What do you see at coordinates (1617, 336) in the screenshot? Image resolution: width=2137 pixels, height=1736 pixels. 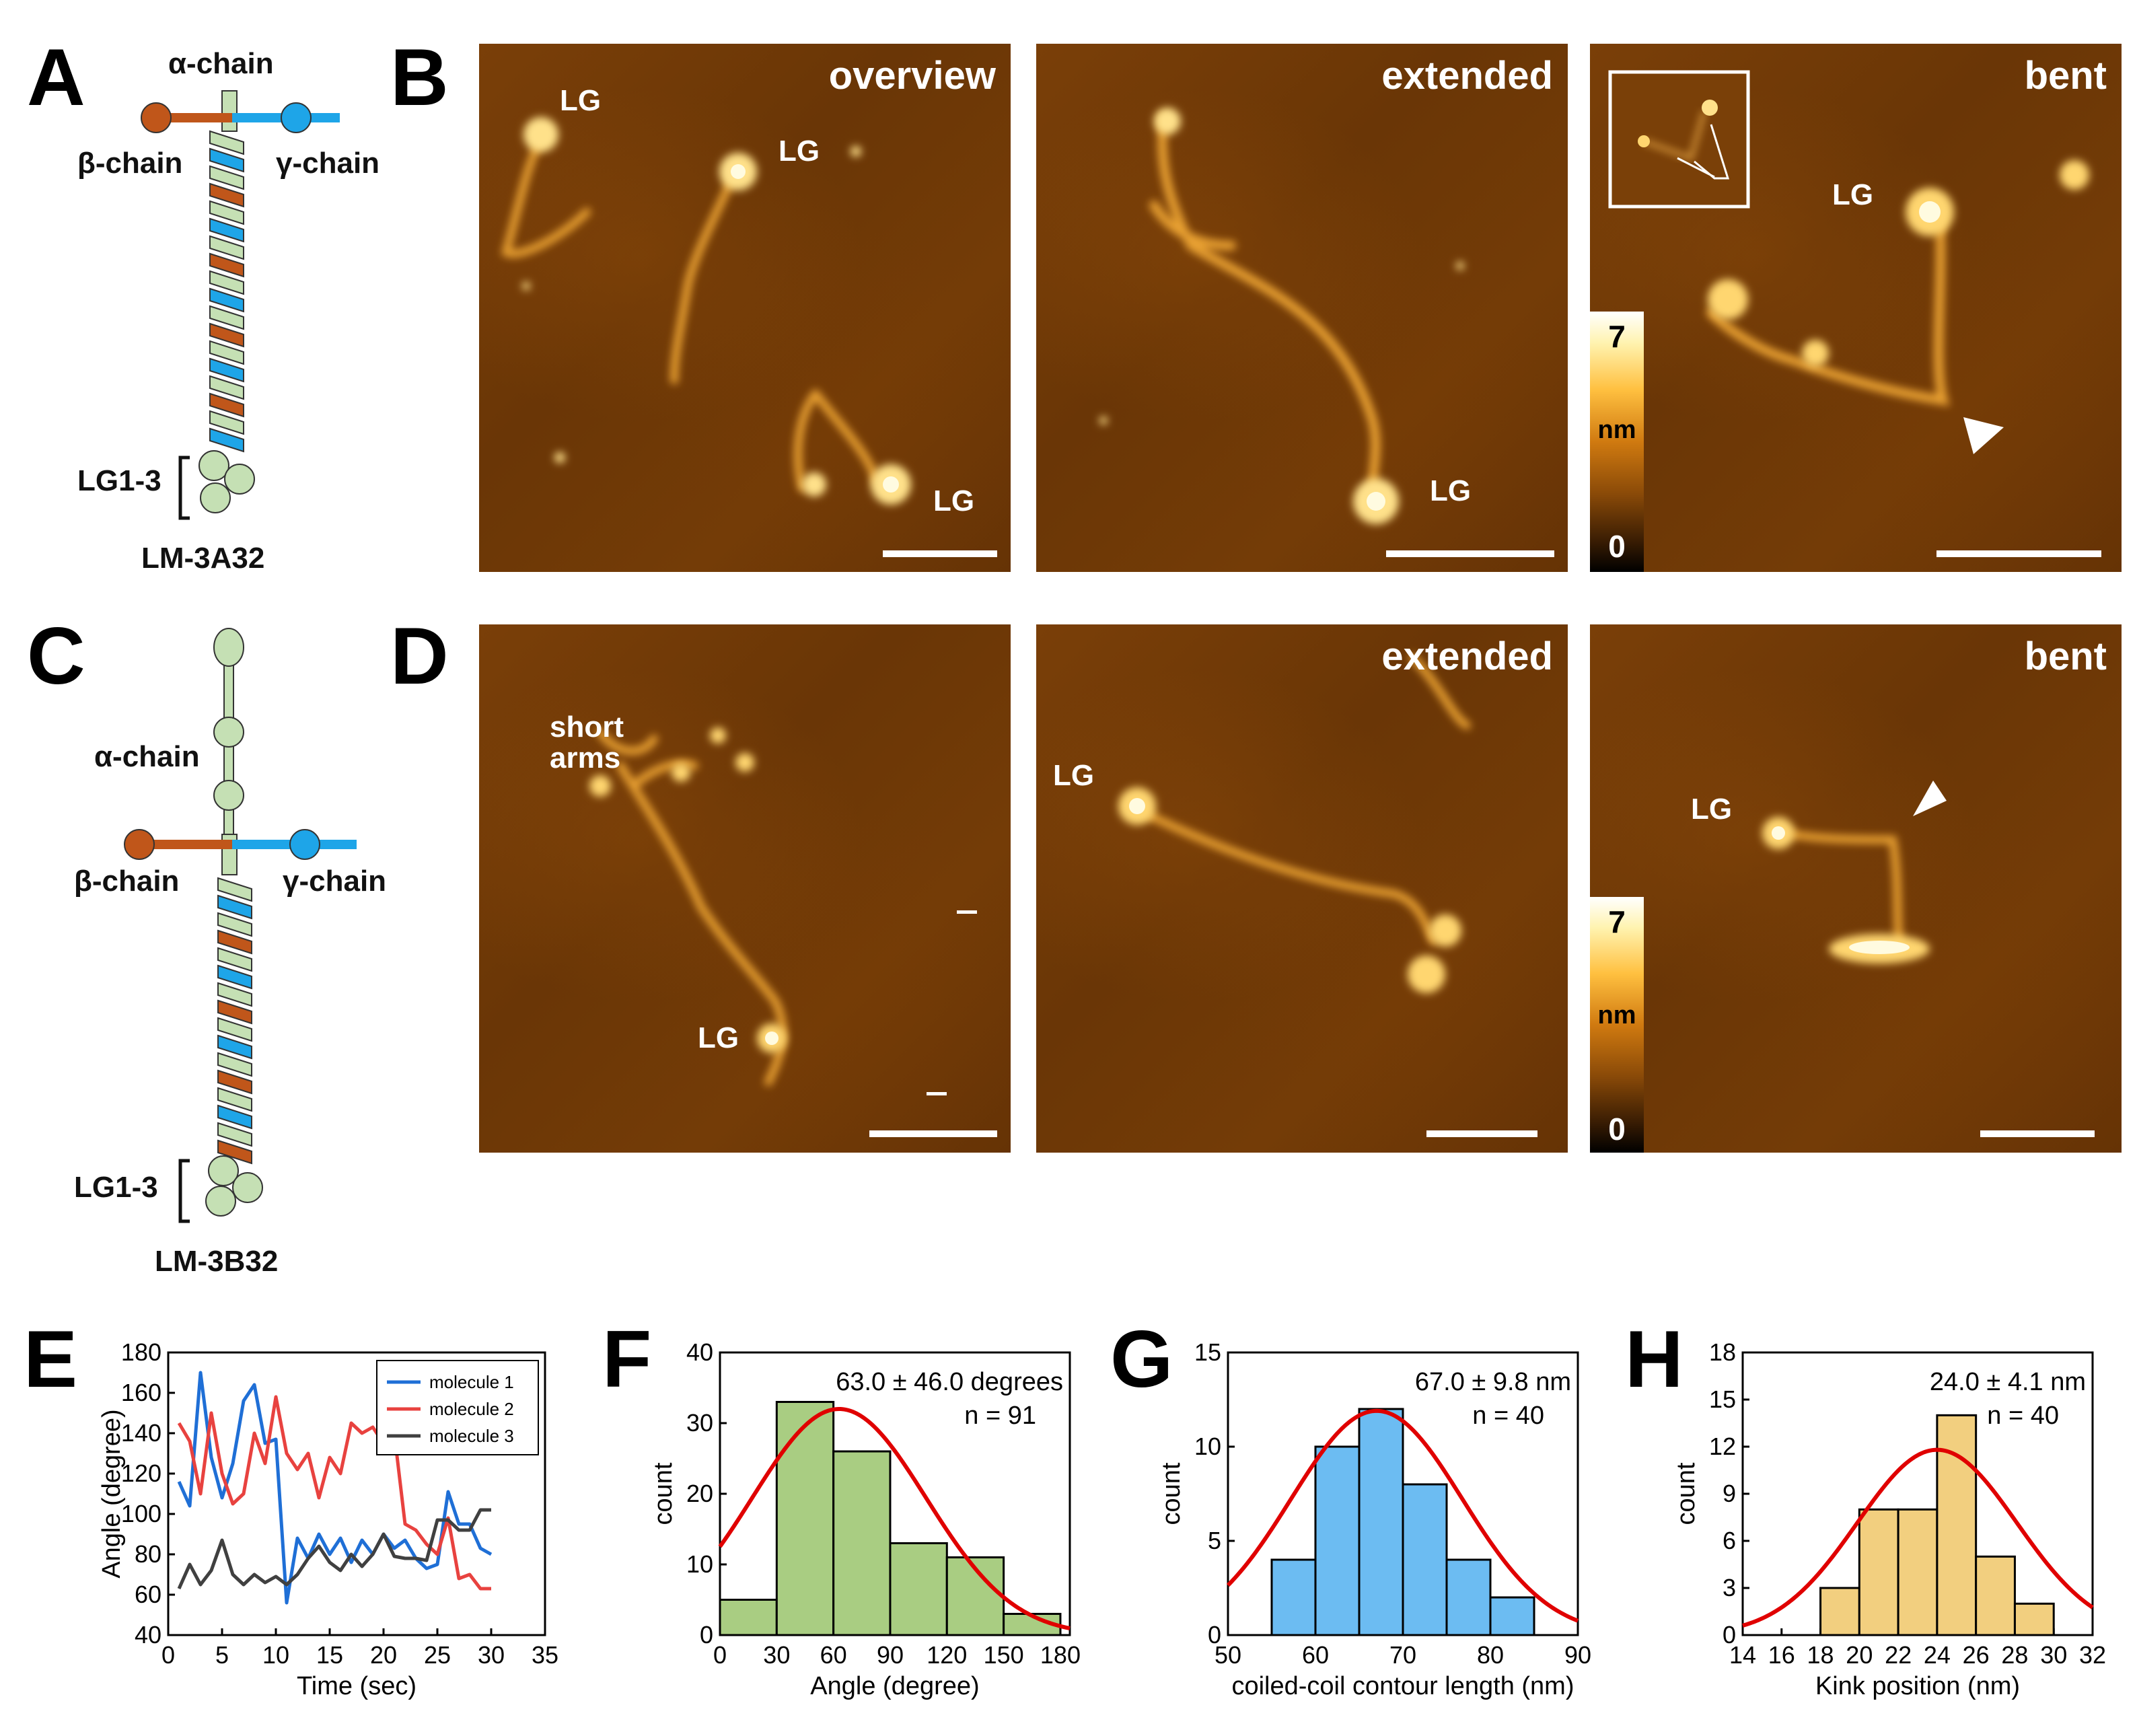 I see `colorbar-max: 7` at bounding box center [1617, 336].